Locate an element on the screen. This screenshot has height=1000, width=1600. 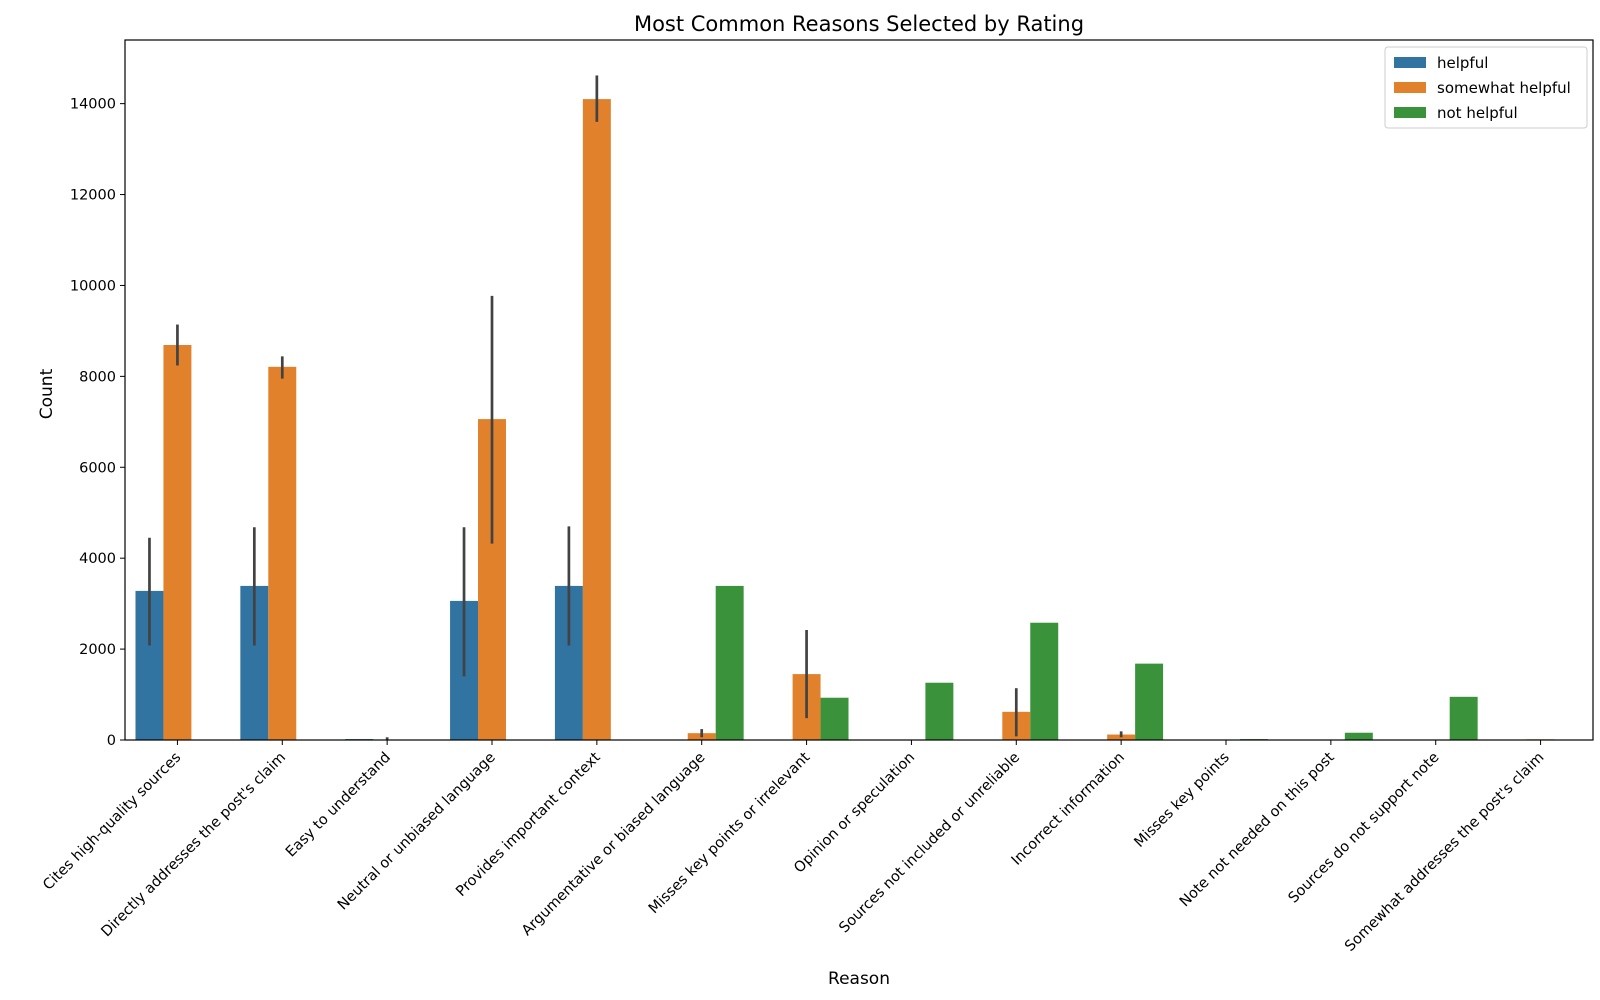
x-tick-label: Sources not included or unreliable is located at coordinates (929, 842).